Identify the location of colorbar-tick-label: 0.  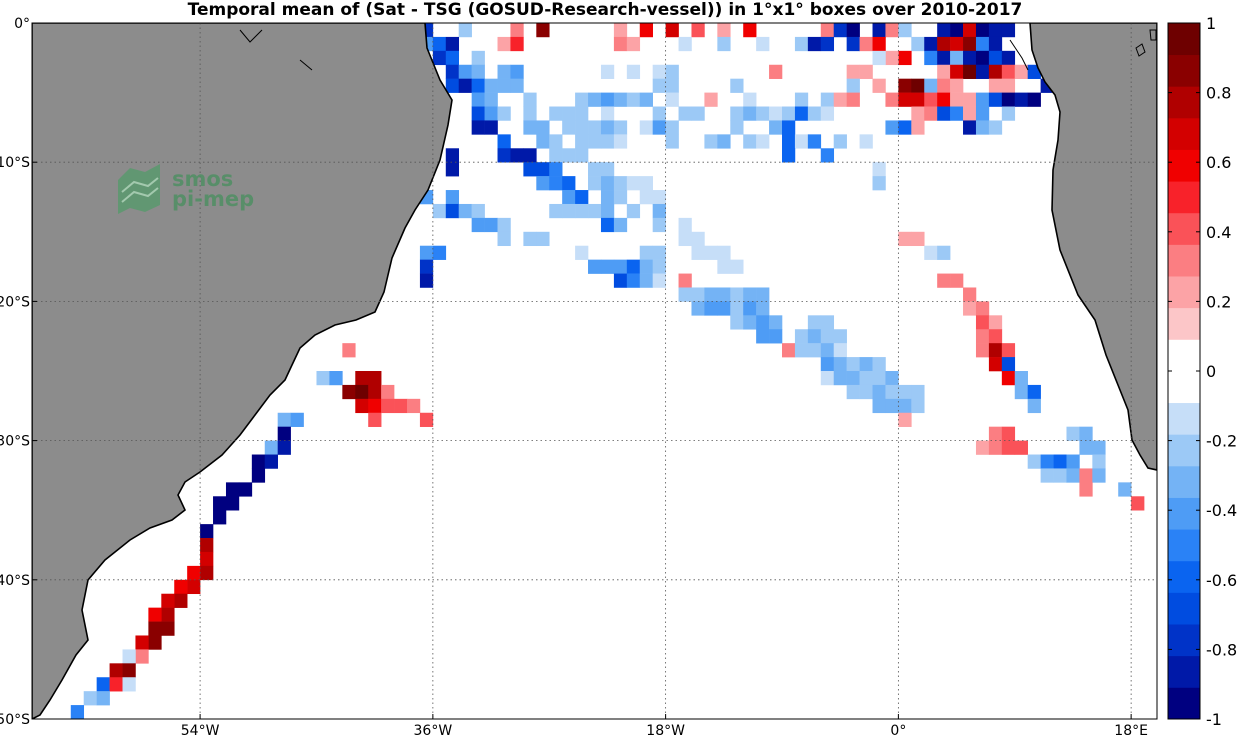
(1211, 371).